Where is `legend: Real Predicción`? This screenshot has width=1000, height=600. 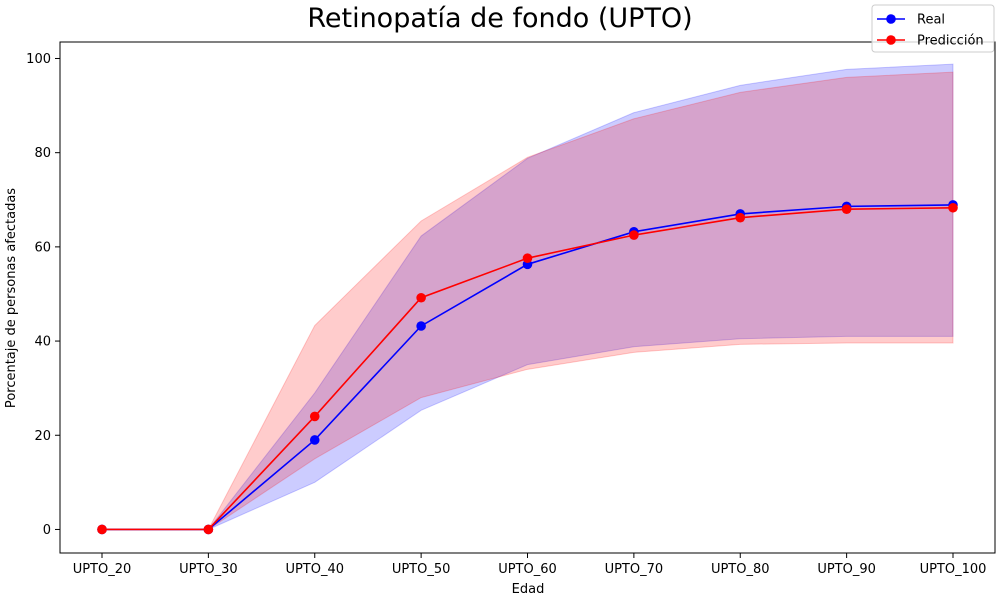
legend: Real Predicción is located at coordinates (933, 28).